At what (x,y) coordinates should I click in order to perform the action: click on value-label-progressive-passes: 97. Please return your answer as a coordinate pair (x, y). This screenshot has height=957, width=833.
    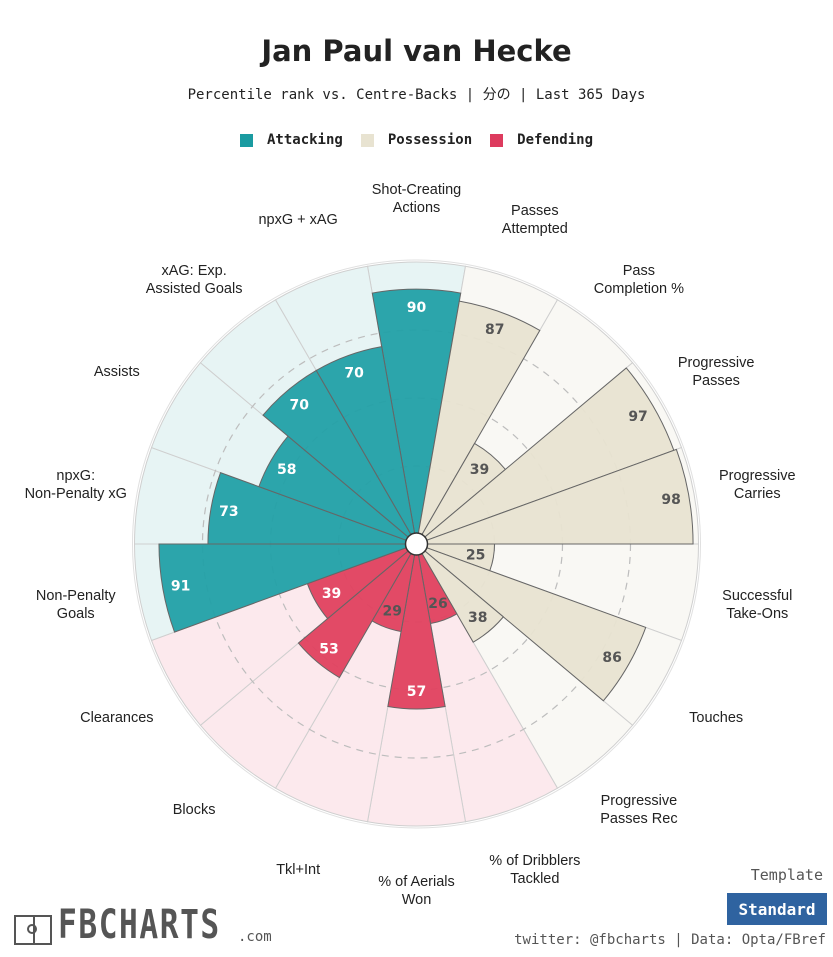
    Looking at the image, I should click on (637, 417).